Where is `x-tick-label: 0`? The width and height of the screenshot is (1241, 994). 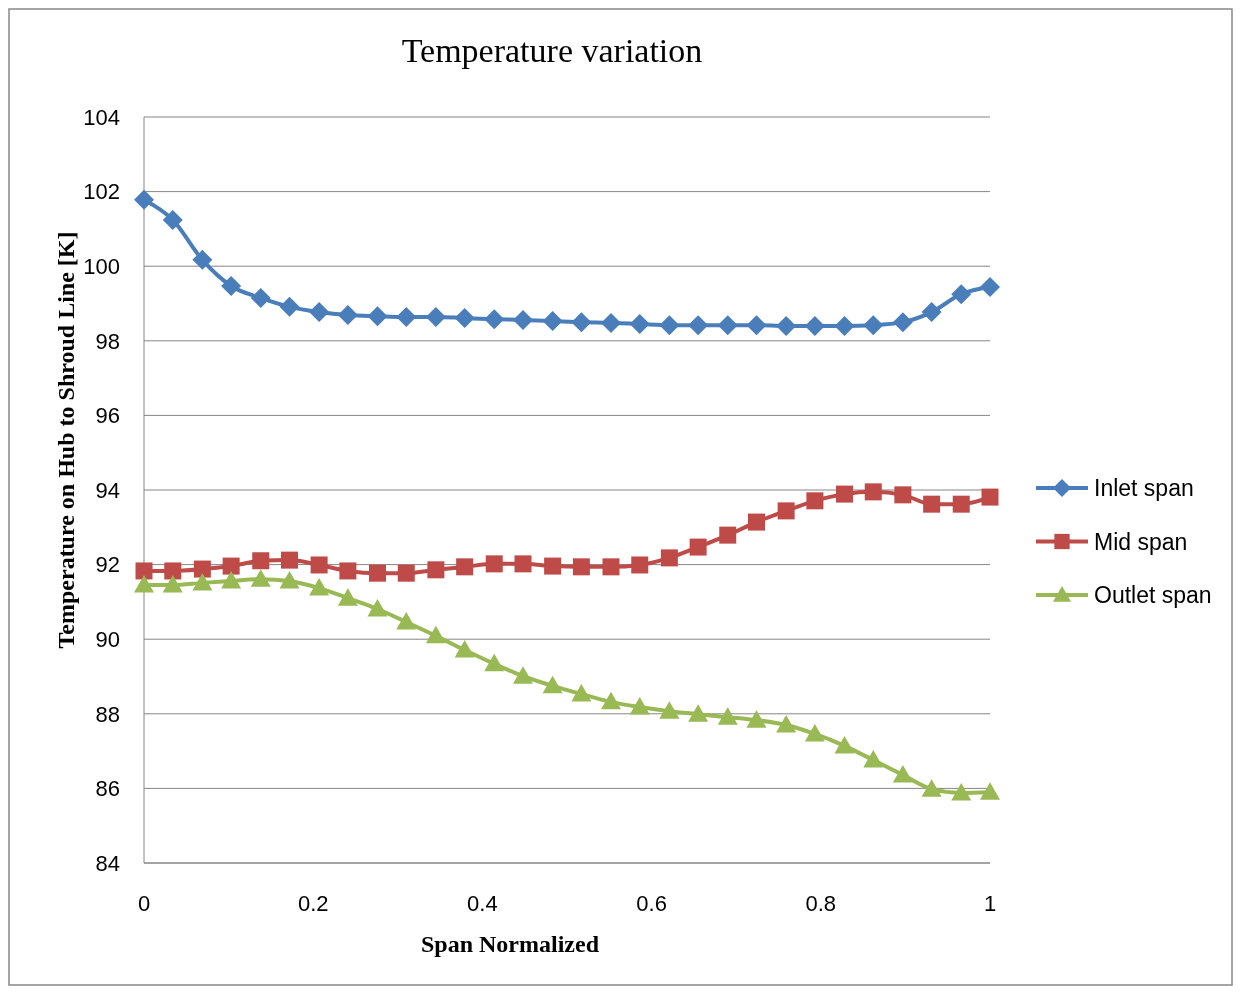
x-tick-label: 0 is located at coordinates (144, 903).